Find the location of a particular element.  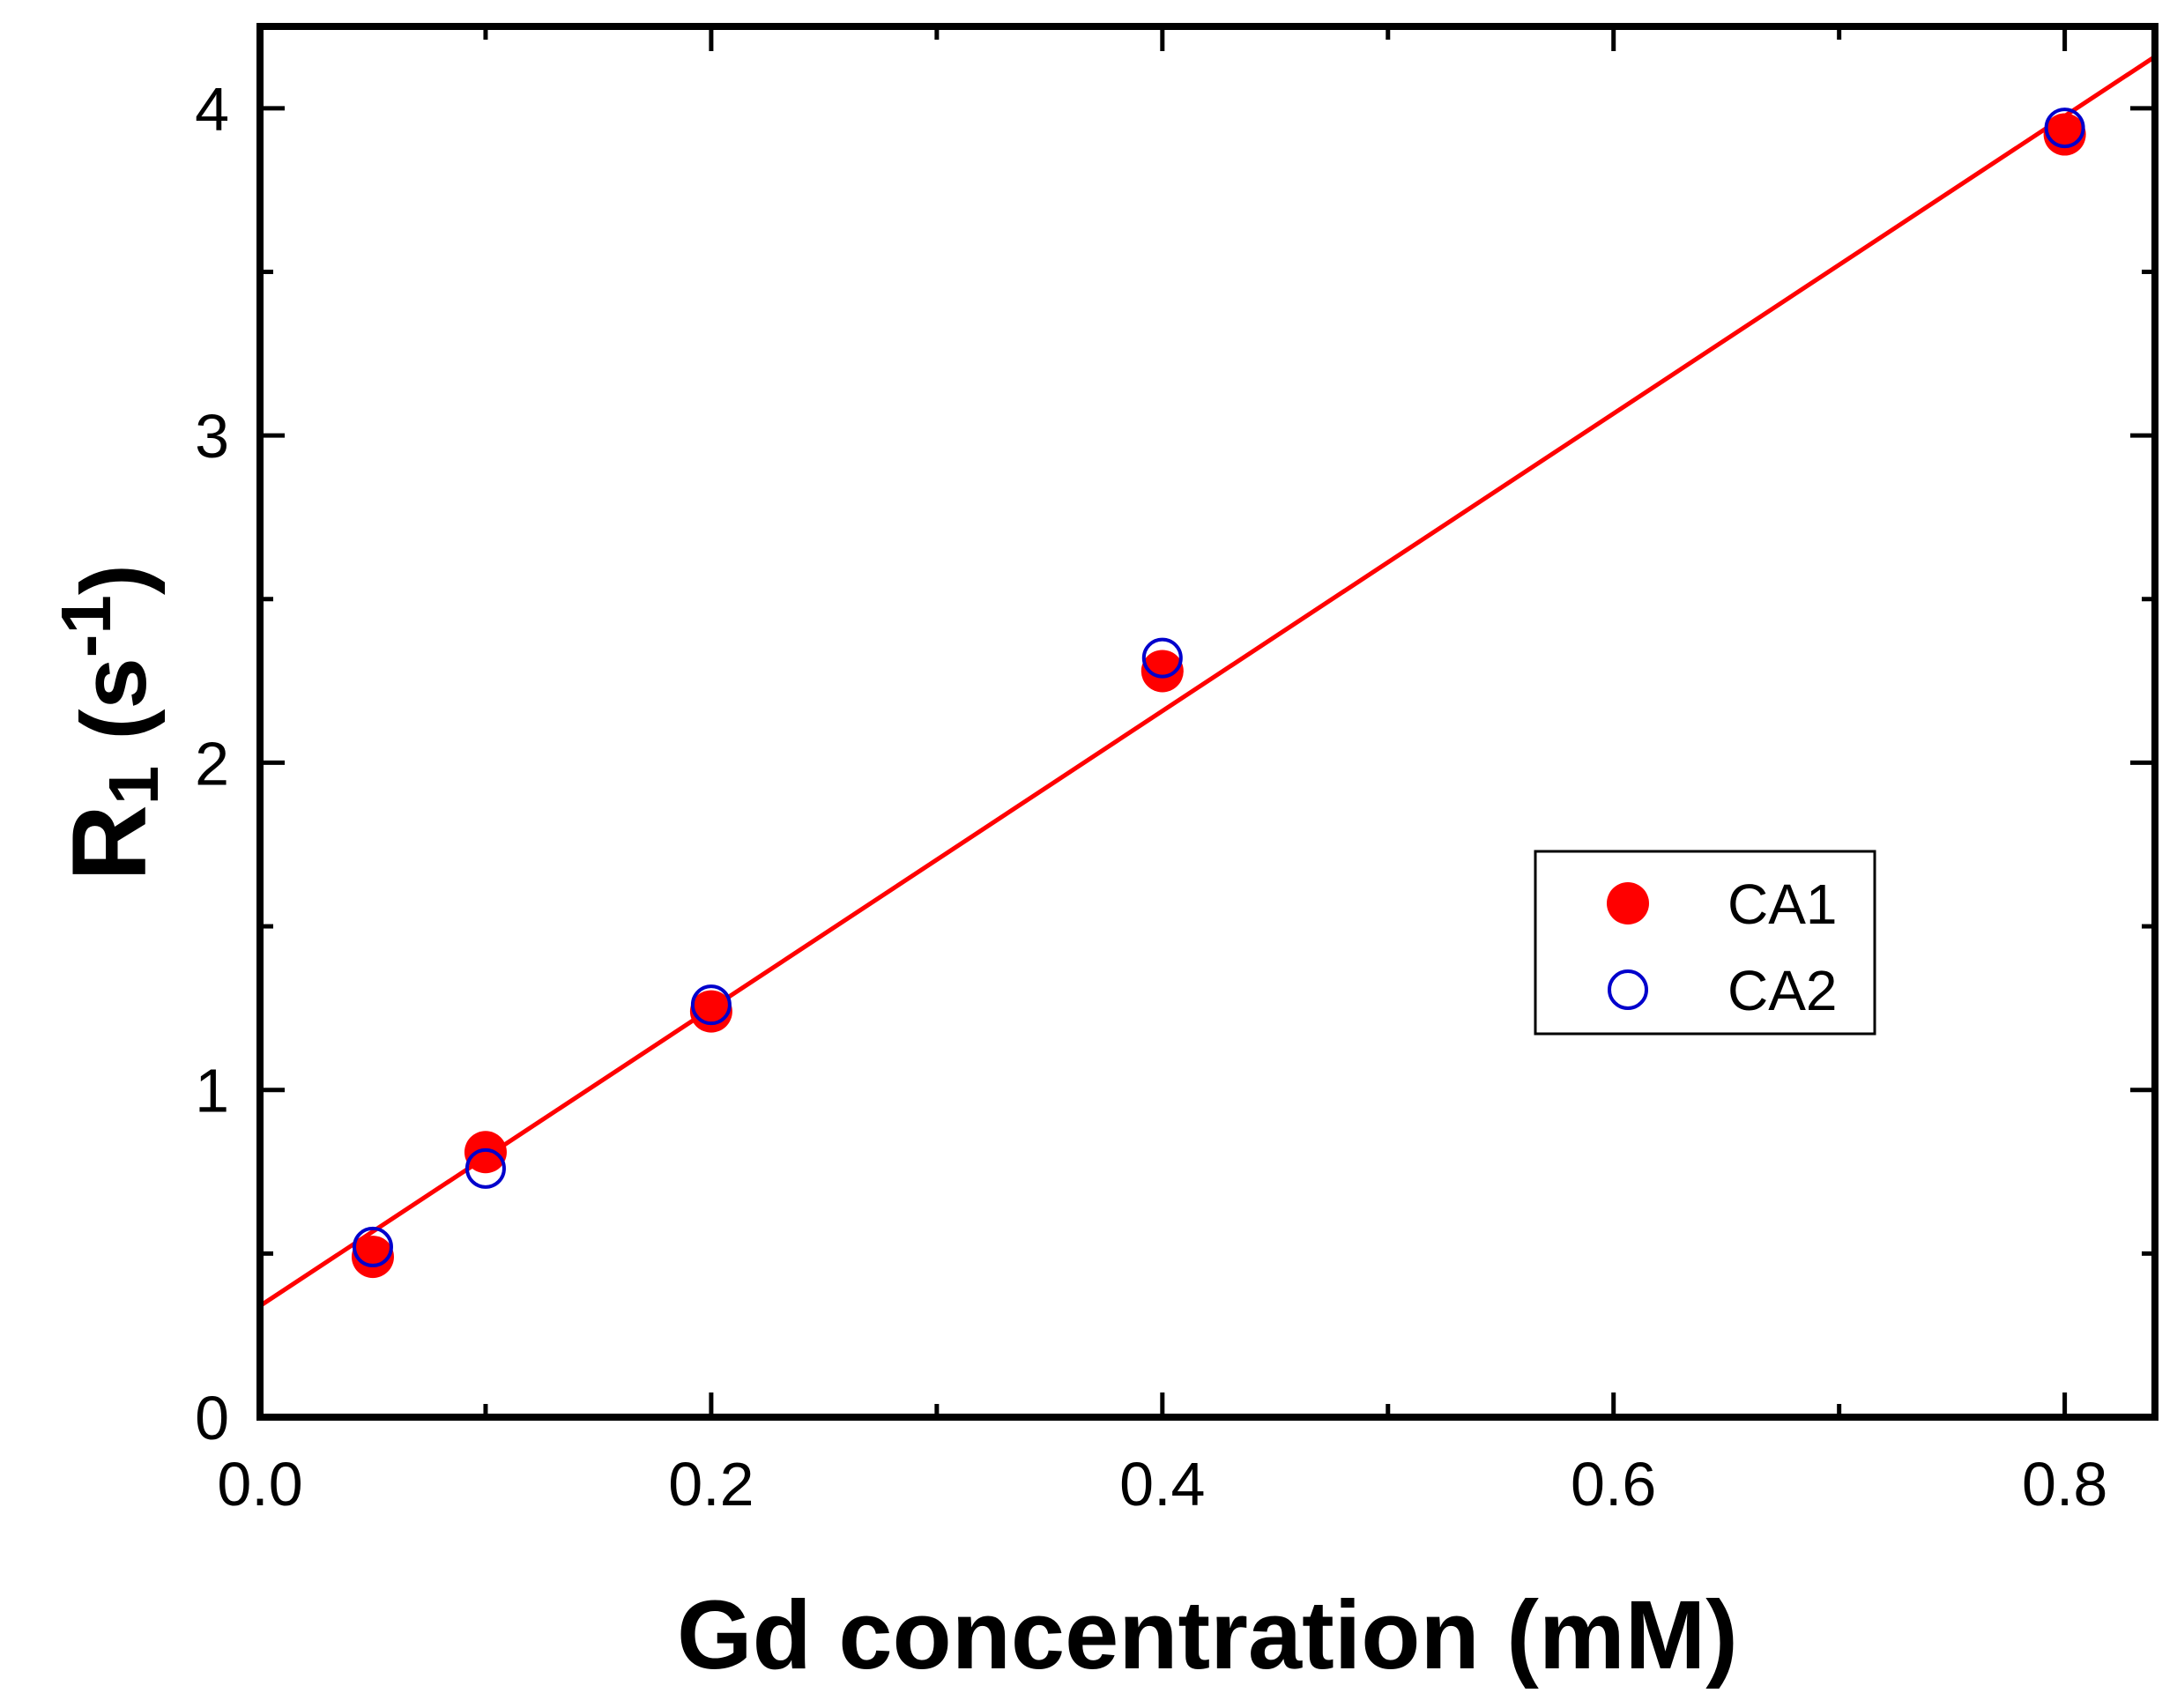

y-axis-title: R1 (s-1) is located at coordinates (110, 723).